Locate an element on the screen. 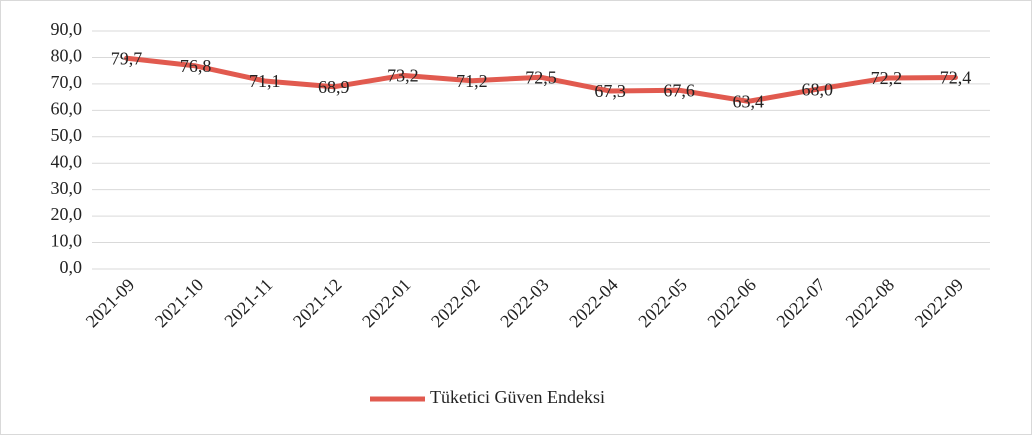  data-line is located at coordinates (541, 79).